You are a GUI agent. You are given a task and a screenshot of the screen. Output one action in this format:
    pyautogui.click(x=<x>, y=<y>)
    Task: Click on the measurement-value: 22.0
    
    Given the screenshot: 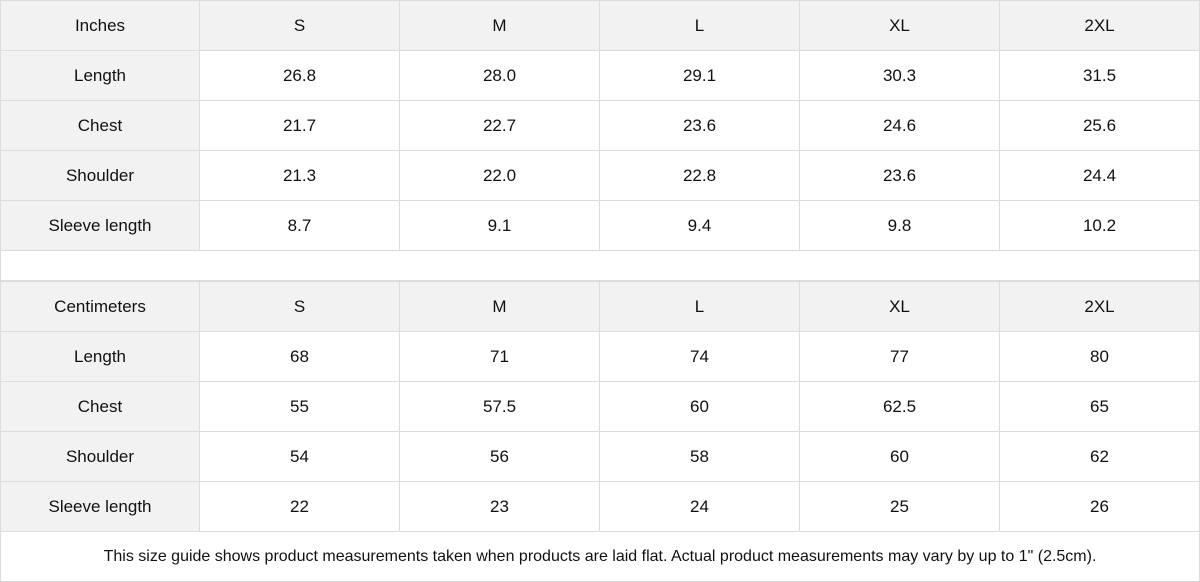 What is the action you would take?
    pyautogui.click(x=500, y=176)
    